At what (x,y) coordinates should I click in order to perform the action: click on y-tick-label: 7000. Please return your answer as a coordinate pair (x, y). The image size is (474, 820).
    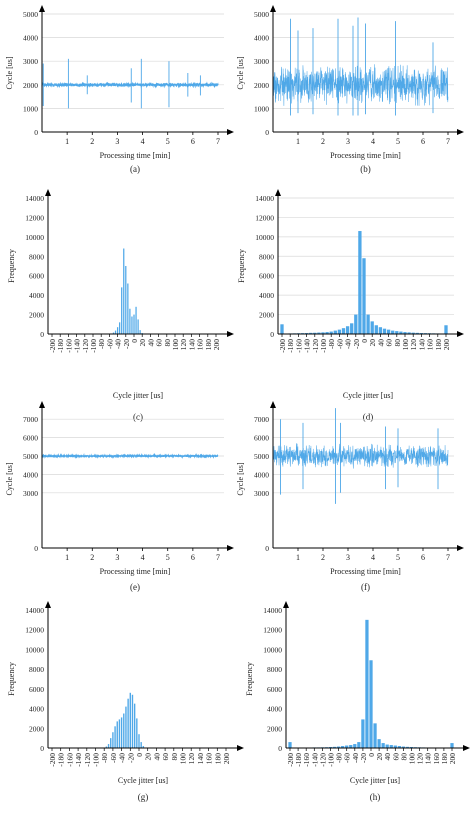
    Looking at the image, I should click on (30, 419).